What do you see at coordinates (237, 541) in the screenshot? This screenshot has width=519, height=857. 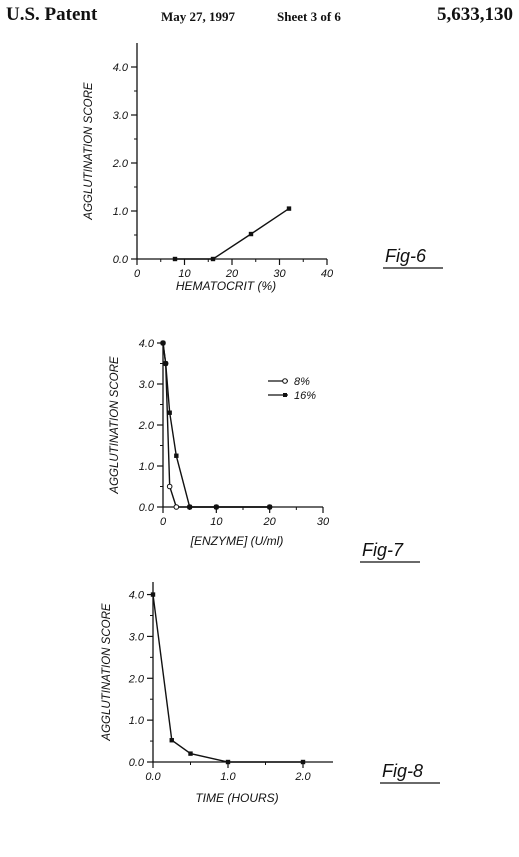 I see `x-axis-title: [ENZYME] (U/ml)` at bounding box center [237, 541].